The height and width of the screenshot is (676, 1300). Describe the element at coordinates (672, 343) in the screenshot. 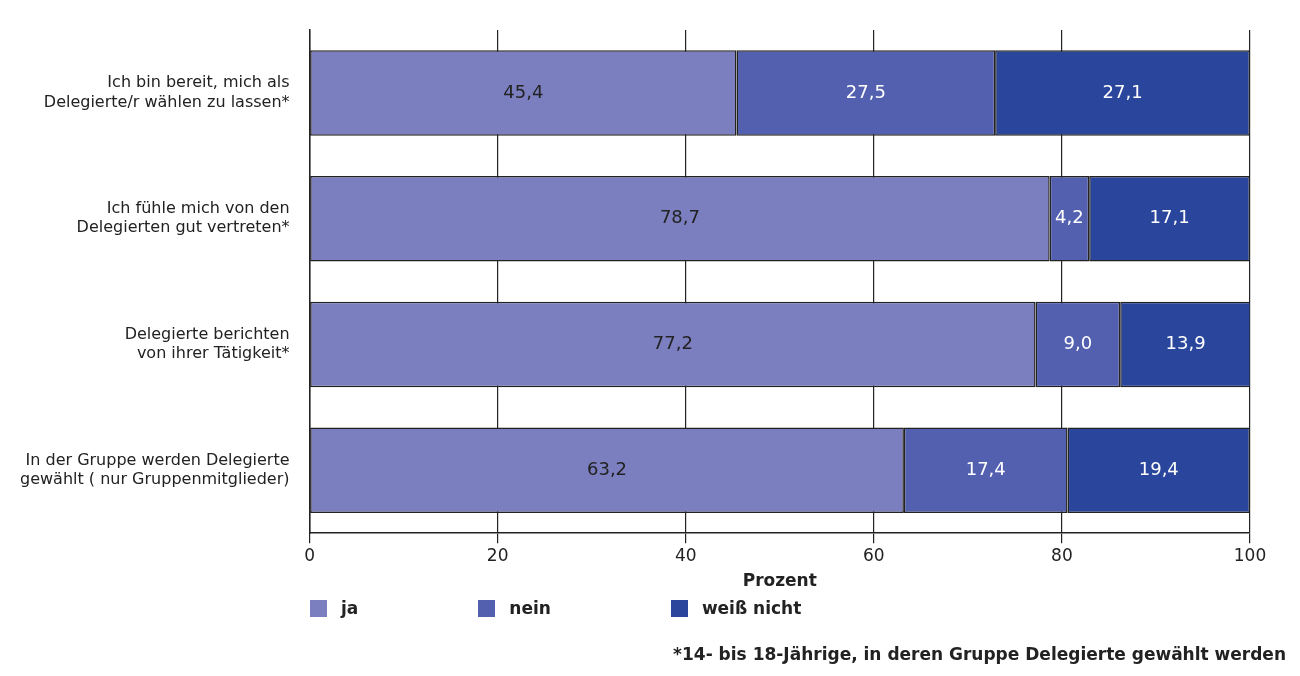

I see `data-label: 77,2` at that location.